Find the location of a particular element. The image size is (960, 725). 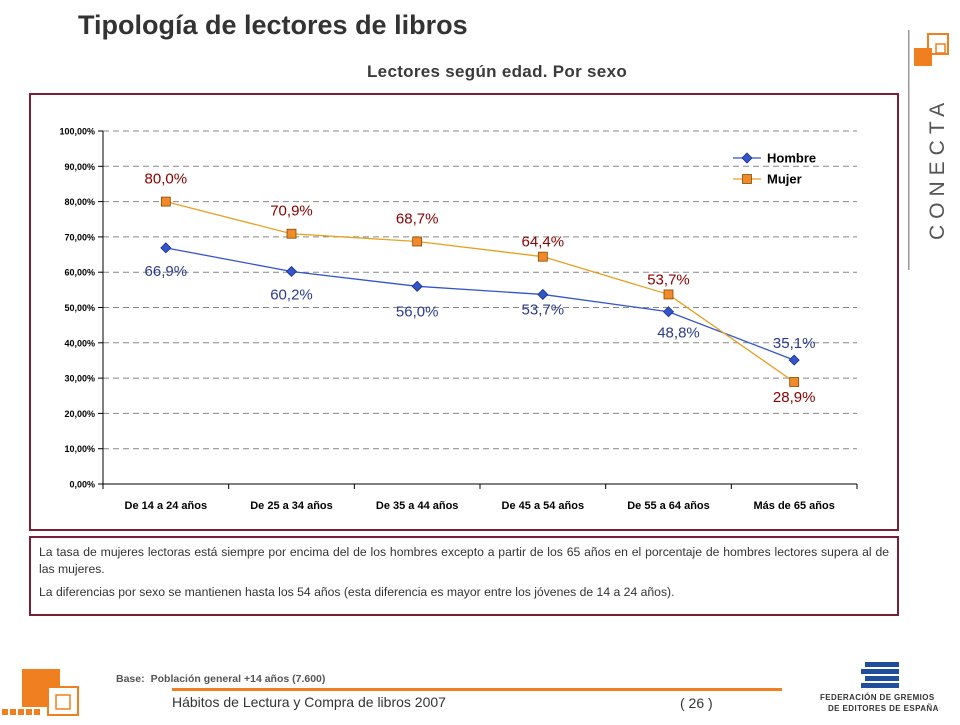

x-tick-label: De 25 a 34 años is located at coordinates (291, 506).